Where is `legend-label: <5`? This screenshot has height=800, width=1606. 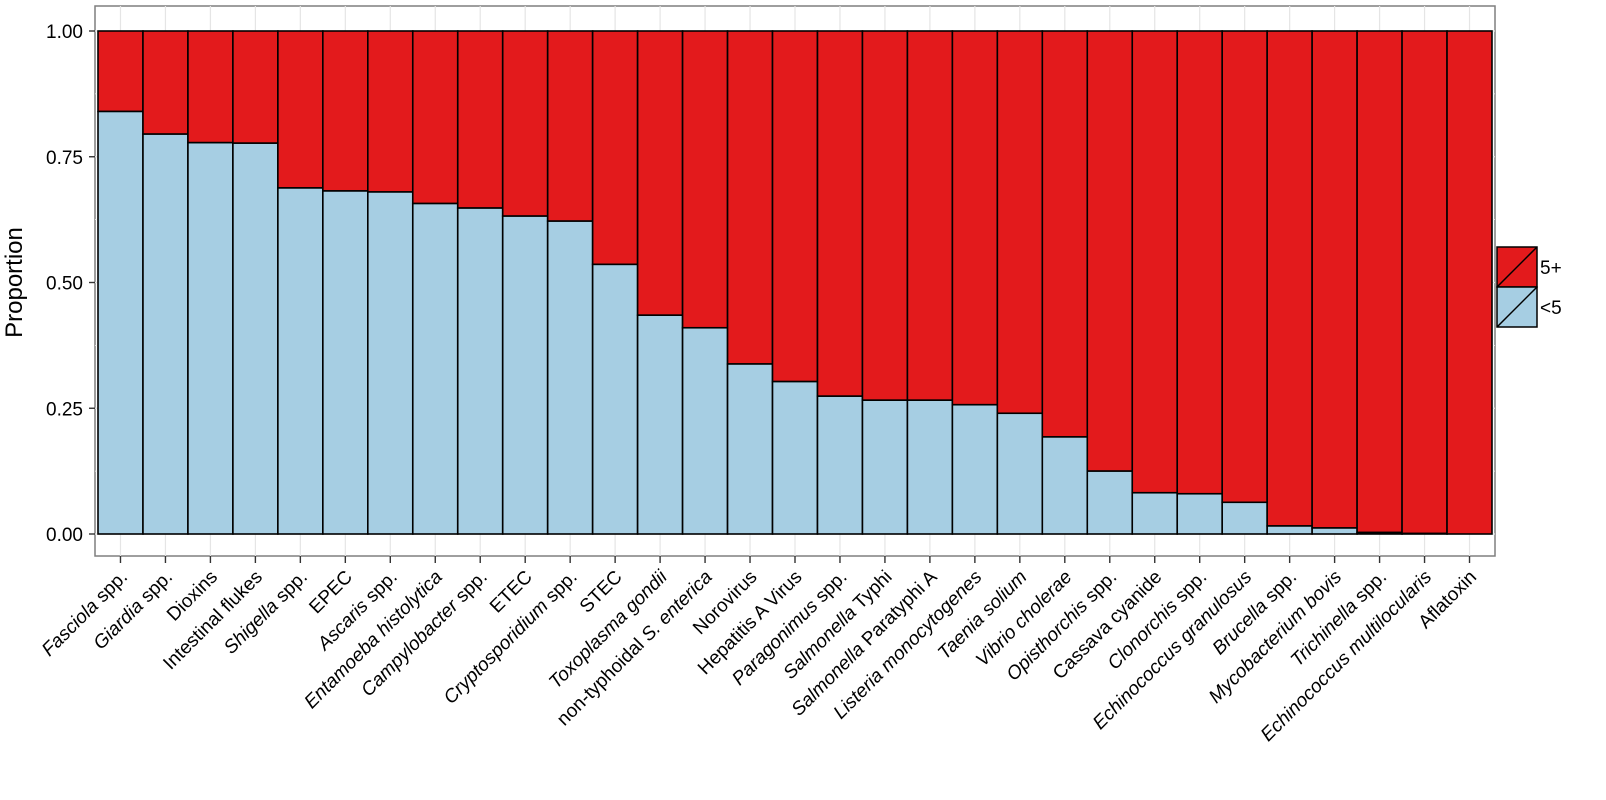 legend-label: <5 is located at coordinates (1551, 308).